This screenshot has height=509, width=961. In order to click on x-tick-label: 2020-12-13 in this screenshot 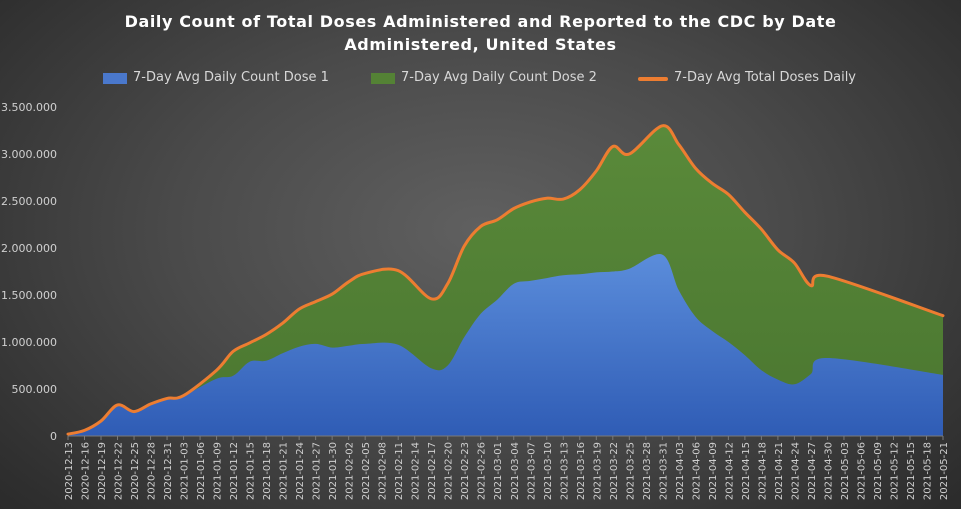, I will do `click(69, 471)`.